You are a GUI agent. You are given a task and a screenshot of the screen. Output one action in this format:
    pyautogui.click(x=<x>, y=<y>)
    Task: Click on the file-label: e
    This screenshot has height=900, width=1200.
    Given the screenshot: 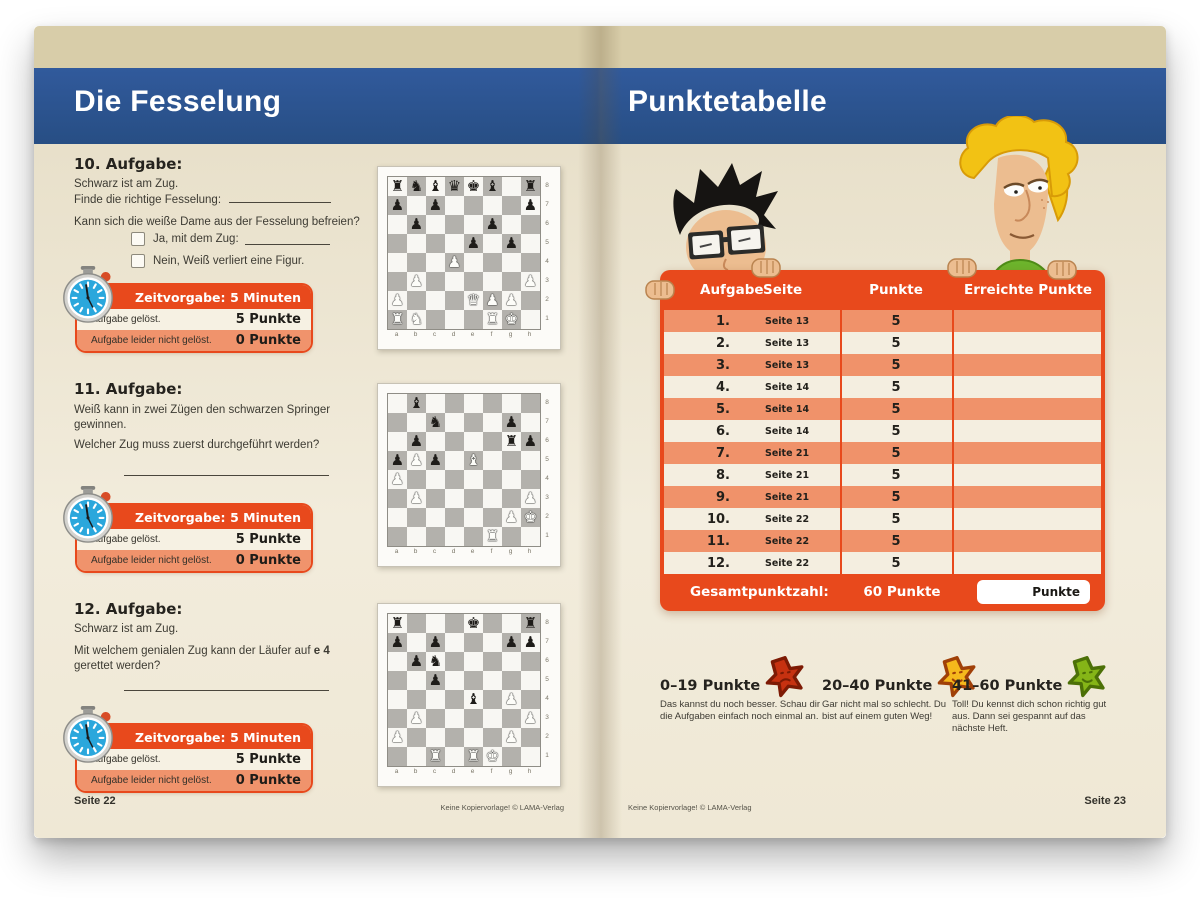 What is the action you would take?
    pyautogui.click(x=472, y=771)
    